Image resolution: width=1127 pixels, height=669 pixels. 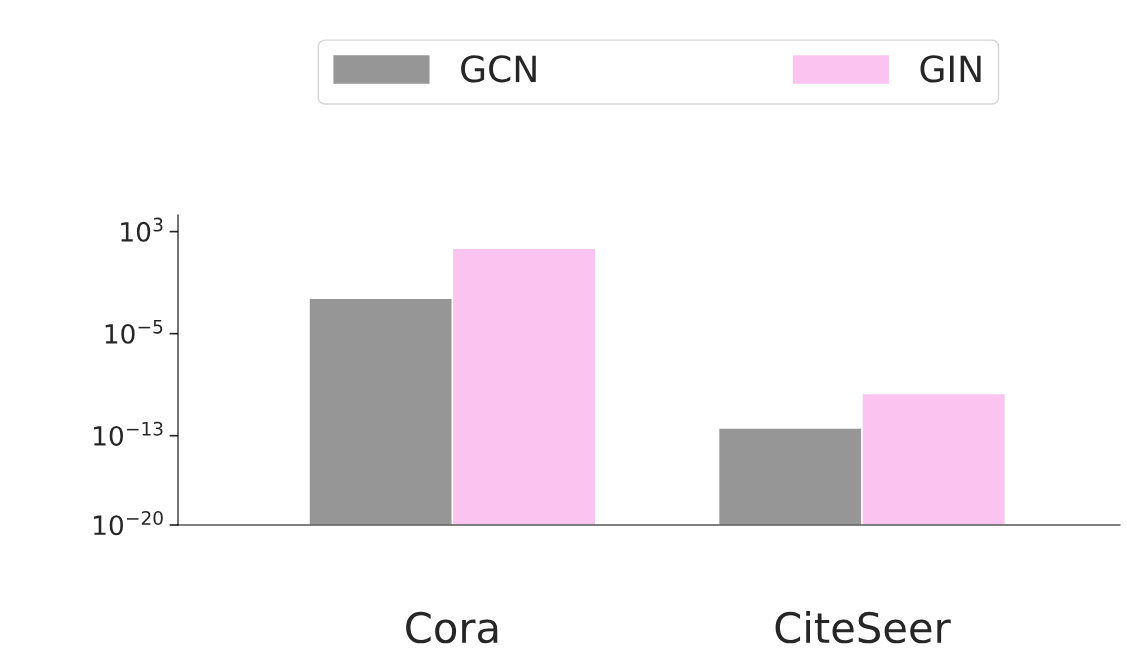 I want to click on y-tick-label: 10$^{−13}$, so click(x=128, y=433).